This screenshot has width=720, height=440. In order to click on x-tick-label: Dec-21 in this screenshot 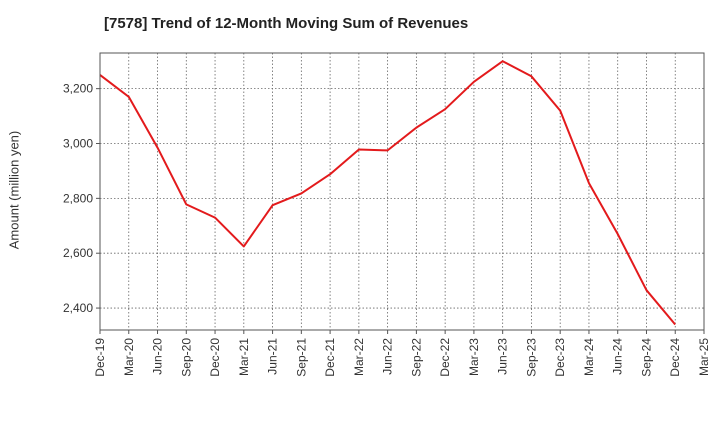, I will do `click(330, 357)`.